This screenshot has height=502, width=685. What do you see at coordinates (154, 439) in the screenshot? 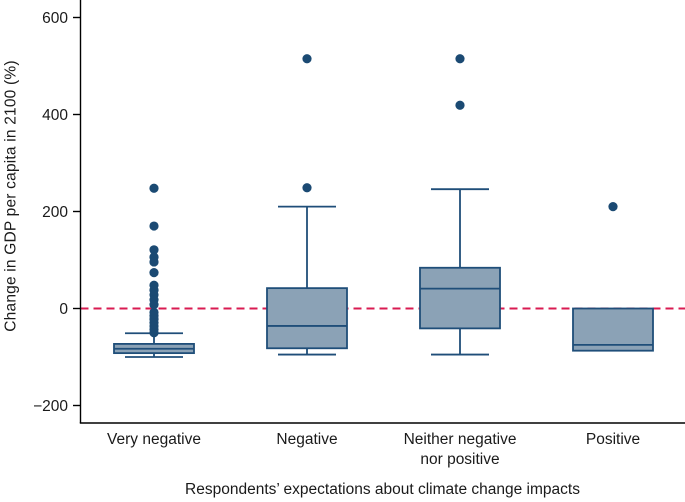
I see `x-category-label: Very negative` at bounding box center [154, 439].